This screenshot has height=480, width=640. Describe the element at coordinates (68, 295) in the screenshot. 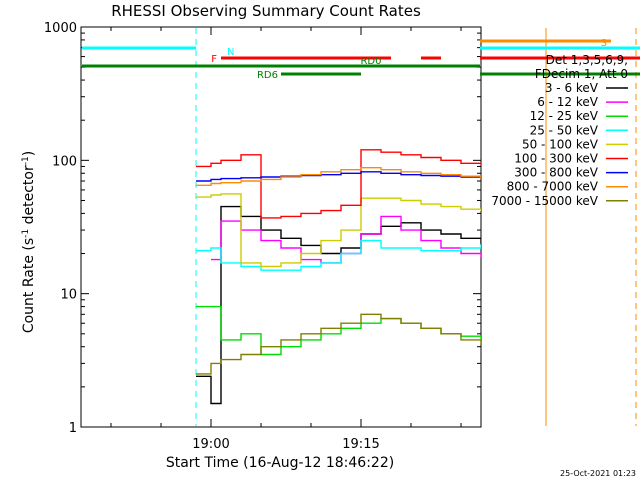

I see `y-tick-label: 10` at that location.